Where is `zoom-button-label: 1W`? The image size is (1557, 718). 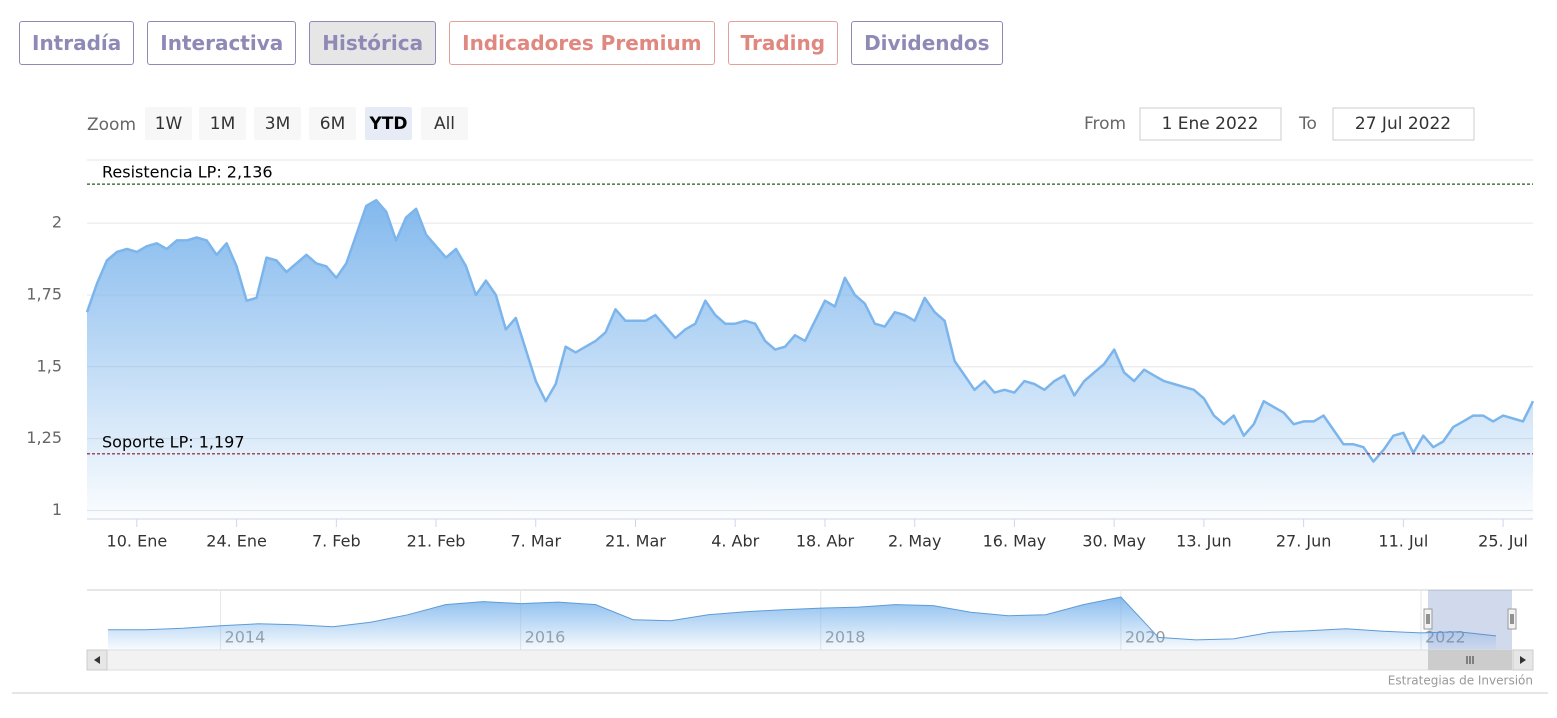
zoom-button-label: 1W is located at coordinates (169, 124).